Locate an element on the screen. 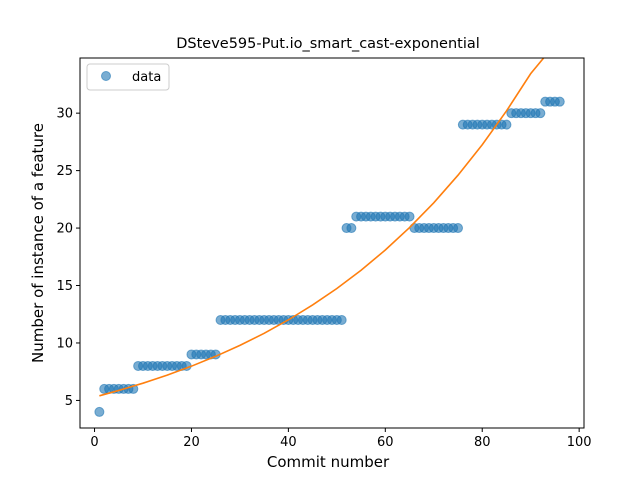 The height and width of the screenshot is (480, 640). chart-title: DSteve595-Put.io_smart_cast-exponential is located at coordinates (328, 44).